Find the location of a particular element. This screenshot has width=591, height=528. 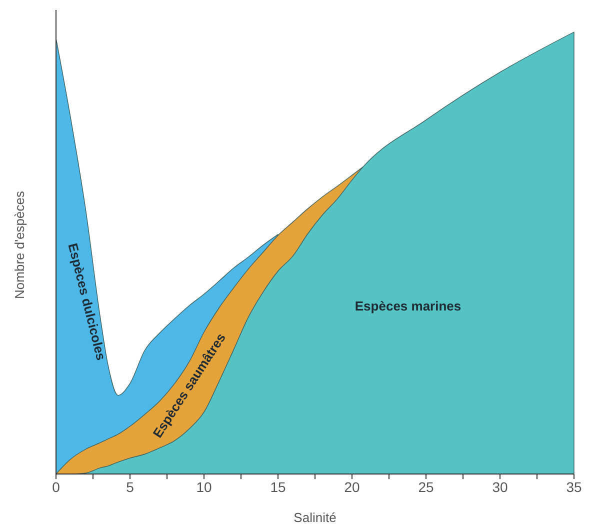

x-tick-label: 30 is located at coordinates (500, 486).